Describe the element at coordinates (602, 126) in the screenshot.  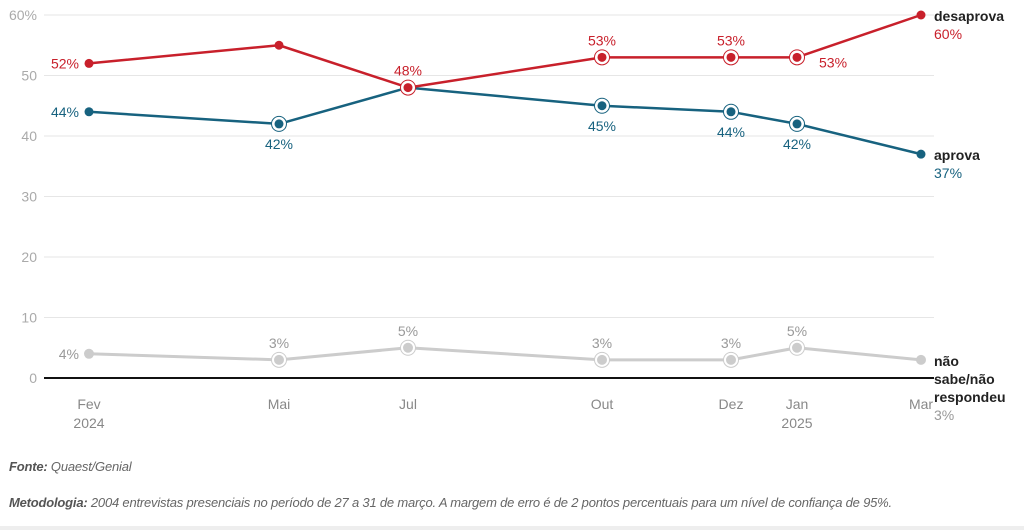
I see `data-label: 45%` at that location.